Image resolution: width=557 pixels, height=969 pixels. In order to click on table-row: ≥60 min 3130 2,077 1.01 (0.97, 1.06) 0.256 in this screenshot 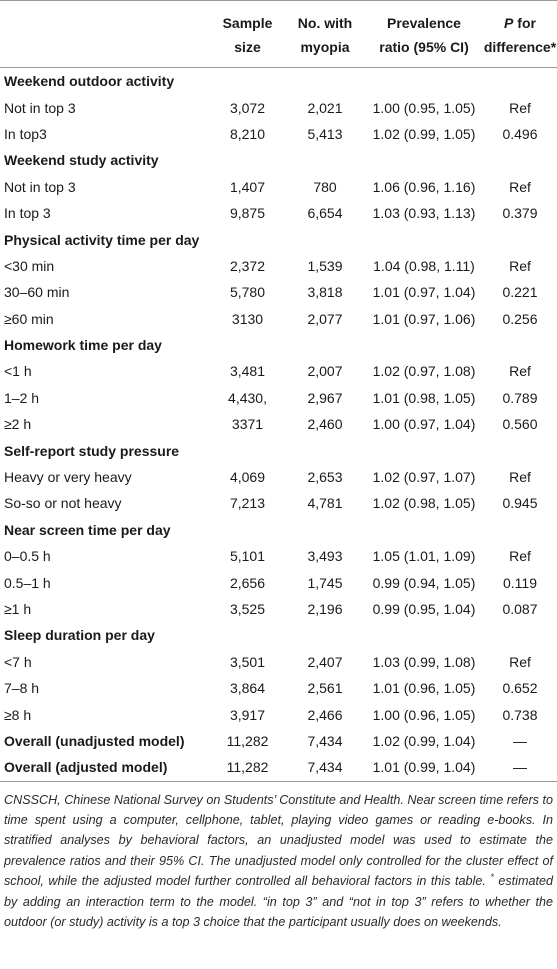, I will do `click(278, 319)`.